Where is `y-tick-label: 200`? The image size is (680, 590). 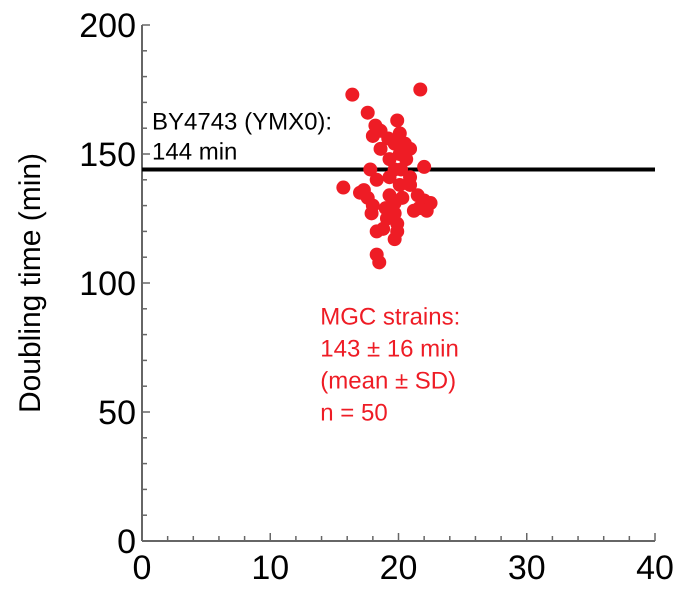
y-tick-label: 200 is located at coordinates (107, 26).